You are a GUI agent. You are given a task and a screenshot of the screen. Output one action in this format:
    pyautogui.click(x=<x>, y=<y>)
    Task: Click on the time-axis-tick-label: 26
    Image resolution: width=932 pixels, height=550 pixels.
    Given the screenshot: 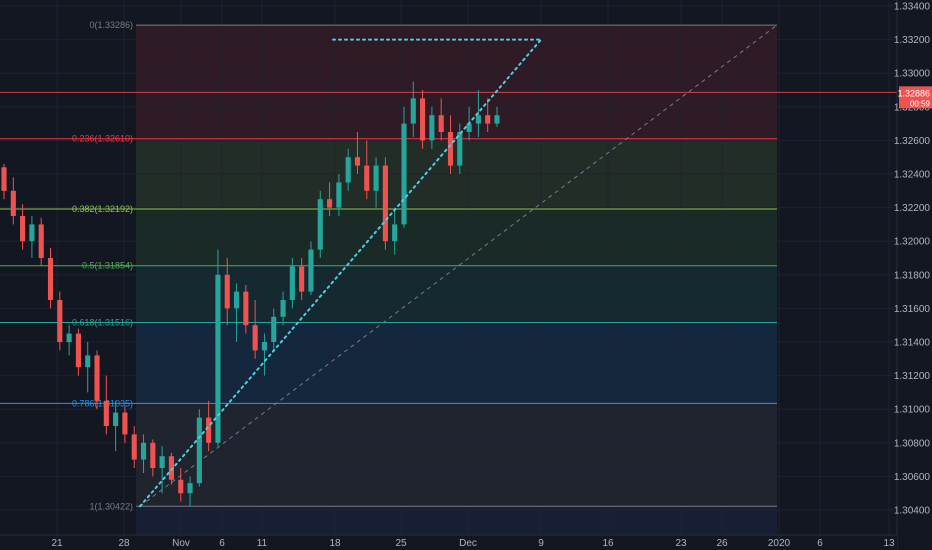 What is the action you would take?
    pyautogui.click(x=722, y=543)
    